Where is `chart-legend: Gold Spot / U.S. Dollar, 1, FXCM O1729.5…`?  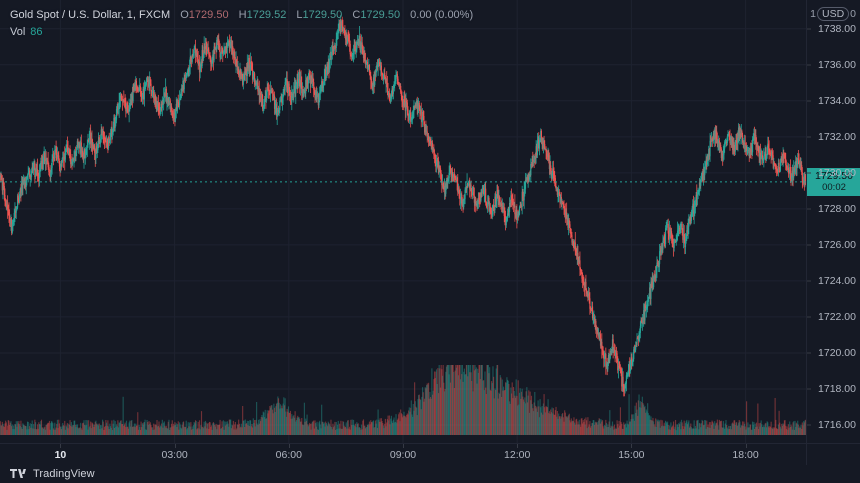
chart-legend: Gold Spot / U.S. Dollar, 1, FXCM O1729.5… is located at coordinates (241, 24).